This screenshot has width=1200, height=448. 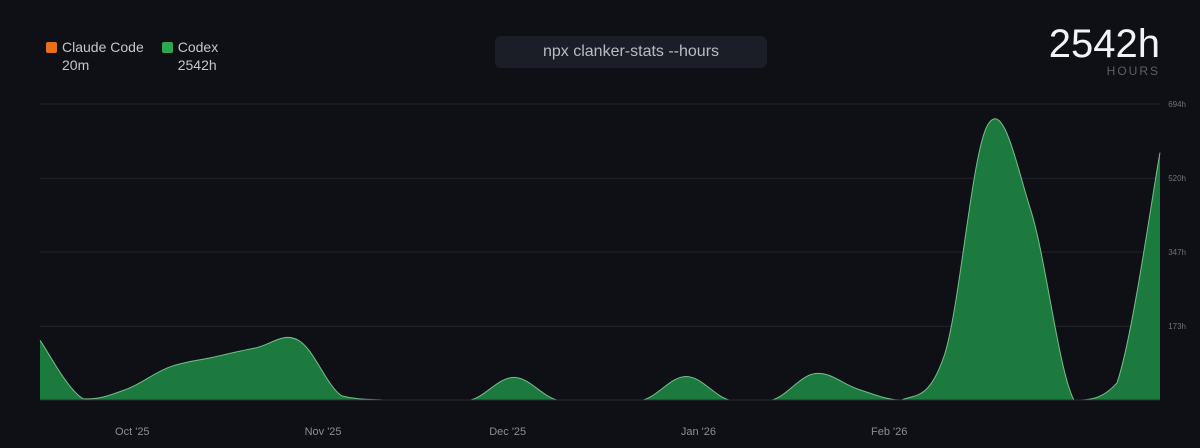 What do you see at coordinates (1177, 326) in the screenshot?
I see `y-tick-label: 173h` at bounding box center [1177, 326].